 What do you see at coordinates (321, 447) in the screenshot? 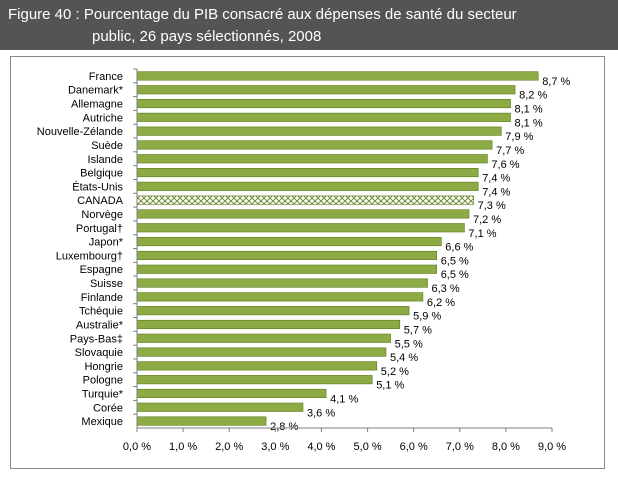
I see `x-tick-label: 4,0 %` at bounding box center [321, 447].